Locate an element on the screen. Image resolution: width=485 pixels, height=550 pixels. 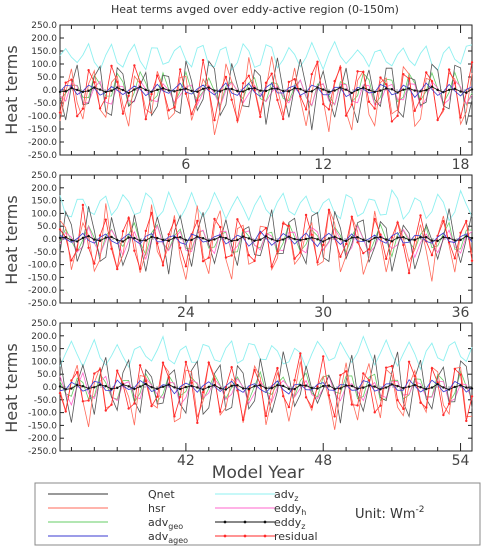
series-line-eddy_h is located at coordinates (266, 242).